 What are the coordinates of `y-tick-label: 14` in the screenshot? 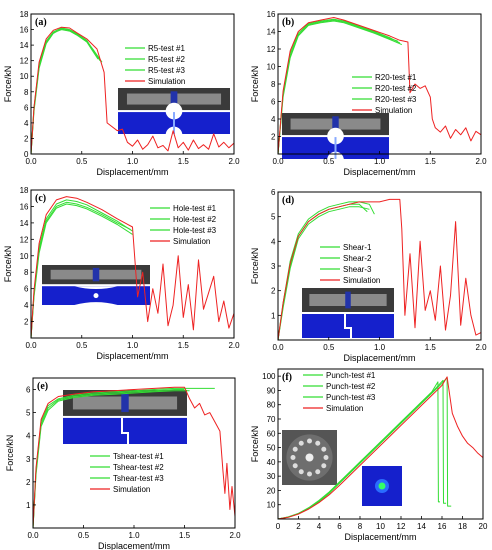 It's located at (24, 223).